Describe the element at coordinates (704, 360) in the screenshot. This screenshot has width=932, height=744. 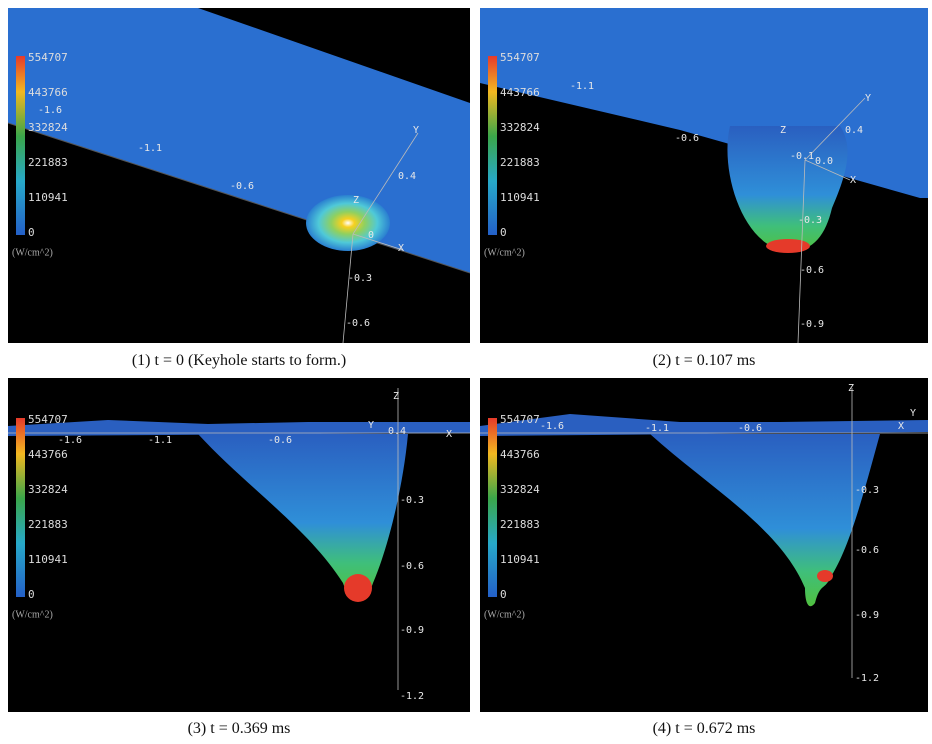
I see `caption: (2) t = 0.107 ms` at that location.